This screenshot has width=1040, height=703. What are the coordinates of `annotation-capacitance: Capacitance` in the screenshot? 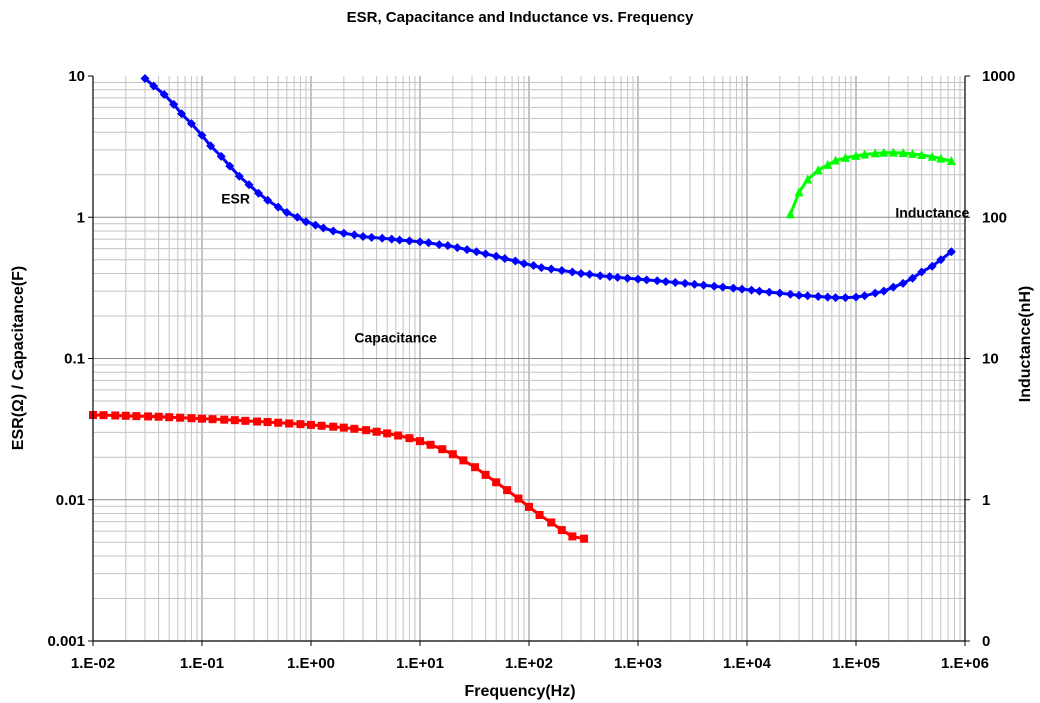 It's located at (395, 337).